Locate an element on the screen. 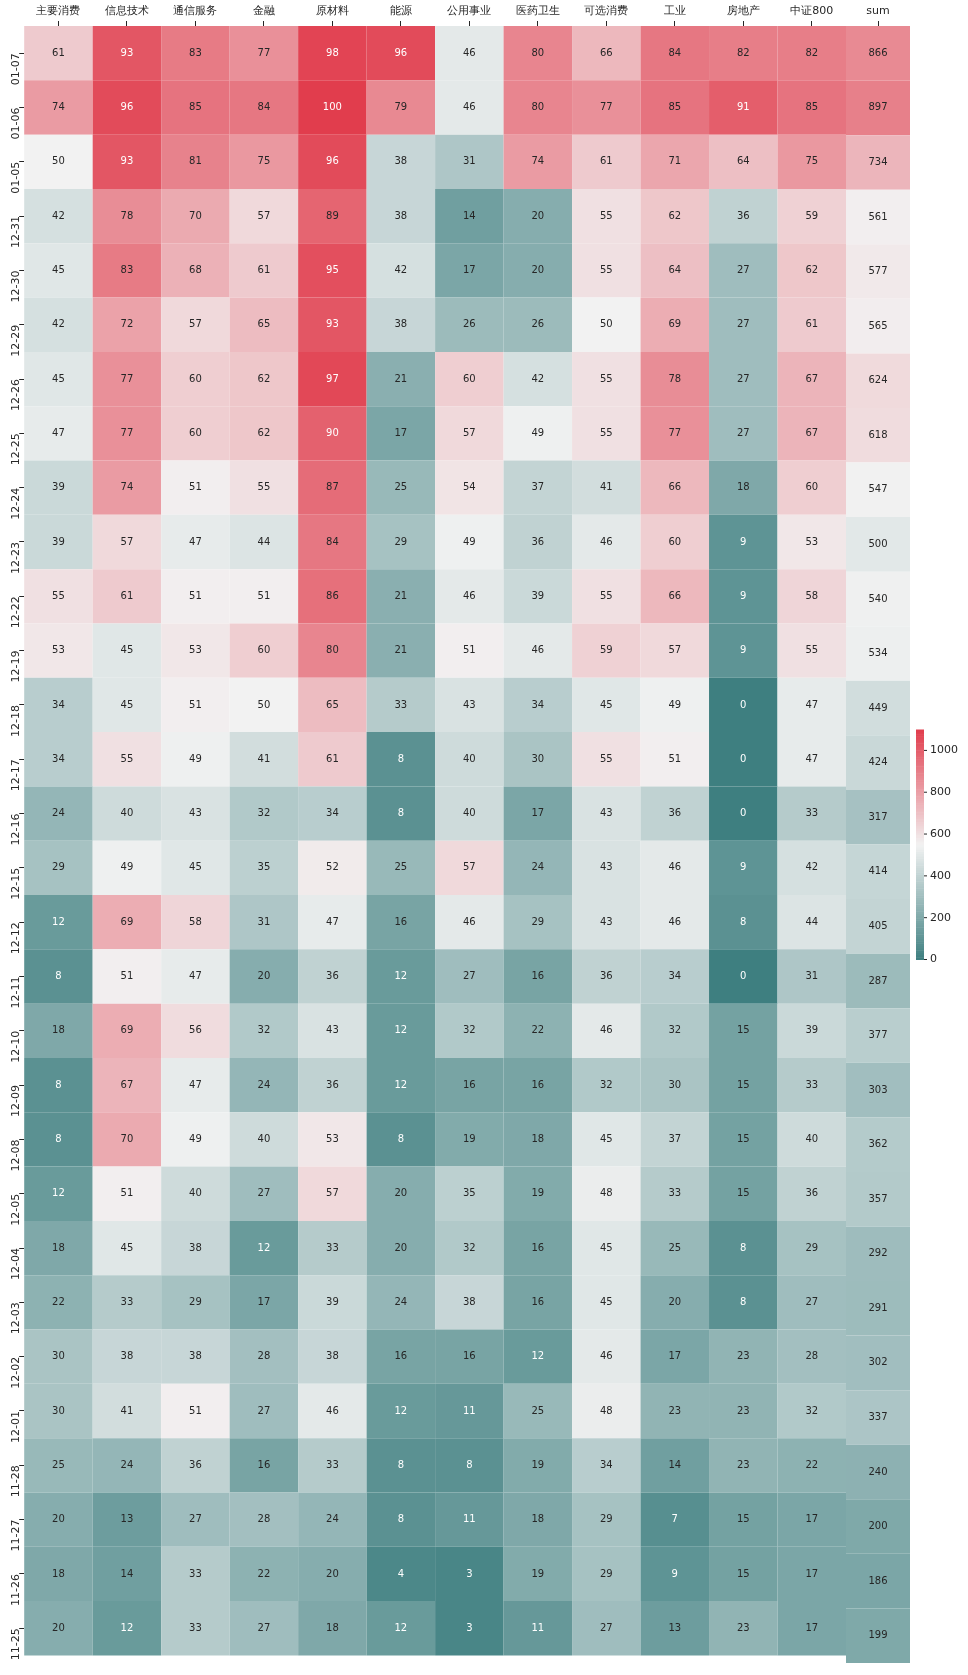 The height and width of the screenshot is (1675, 968). data-label: 47 is located at coordinates (195, 976).